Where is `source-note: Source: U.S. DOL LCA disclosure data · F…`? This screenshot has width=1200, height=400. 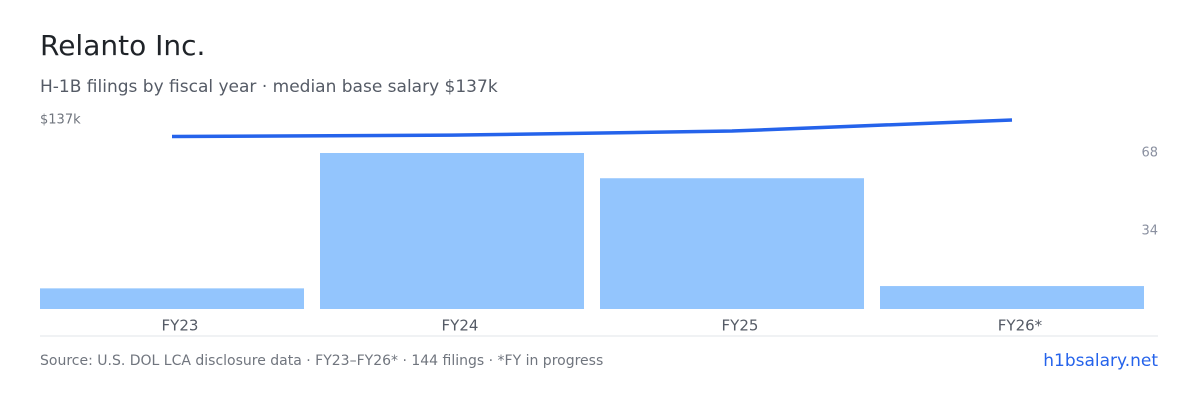
source-note: Source: U.S. DOL LCA disclosure data · F… is located at coordinates (321, 361).